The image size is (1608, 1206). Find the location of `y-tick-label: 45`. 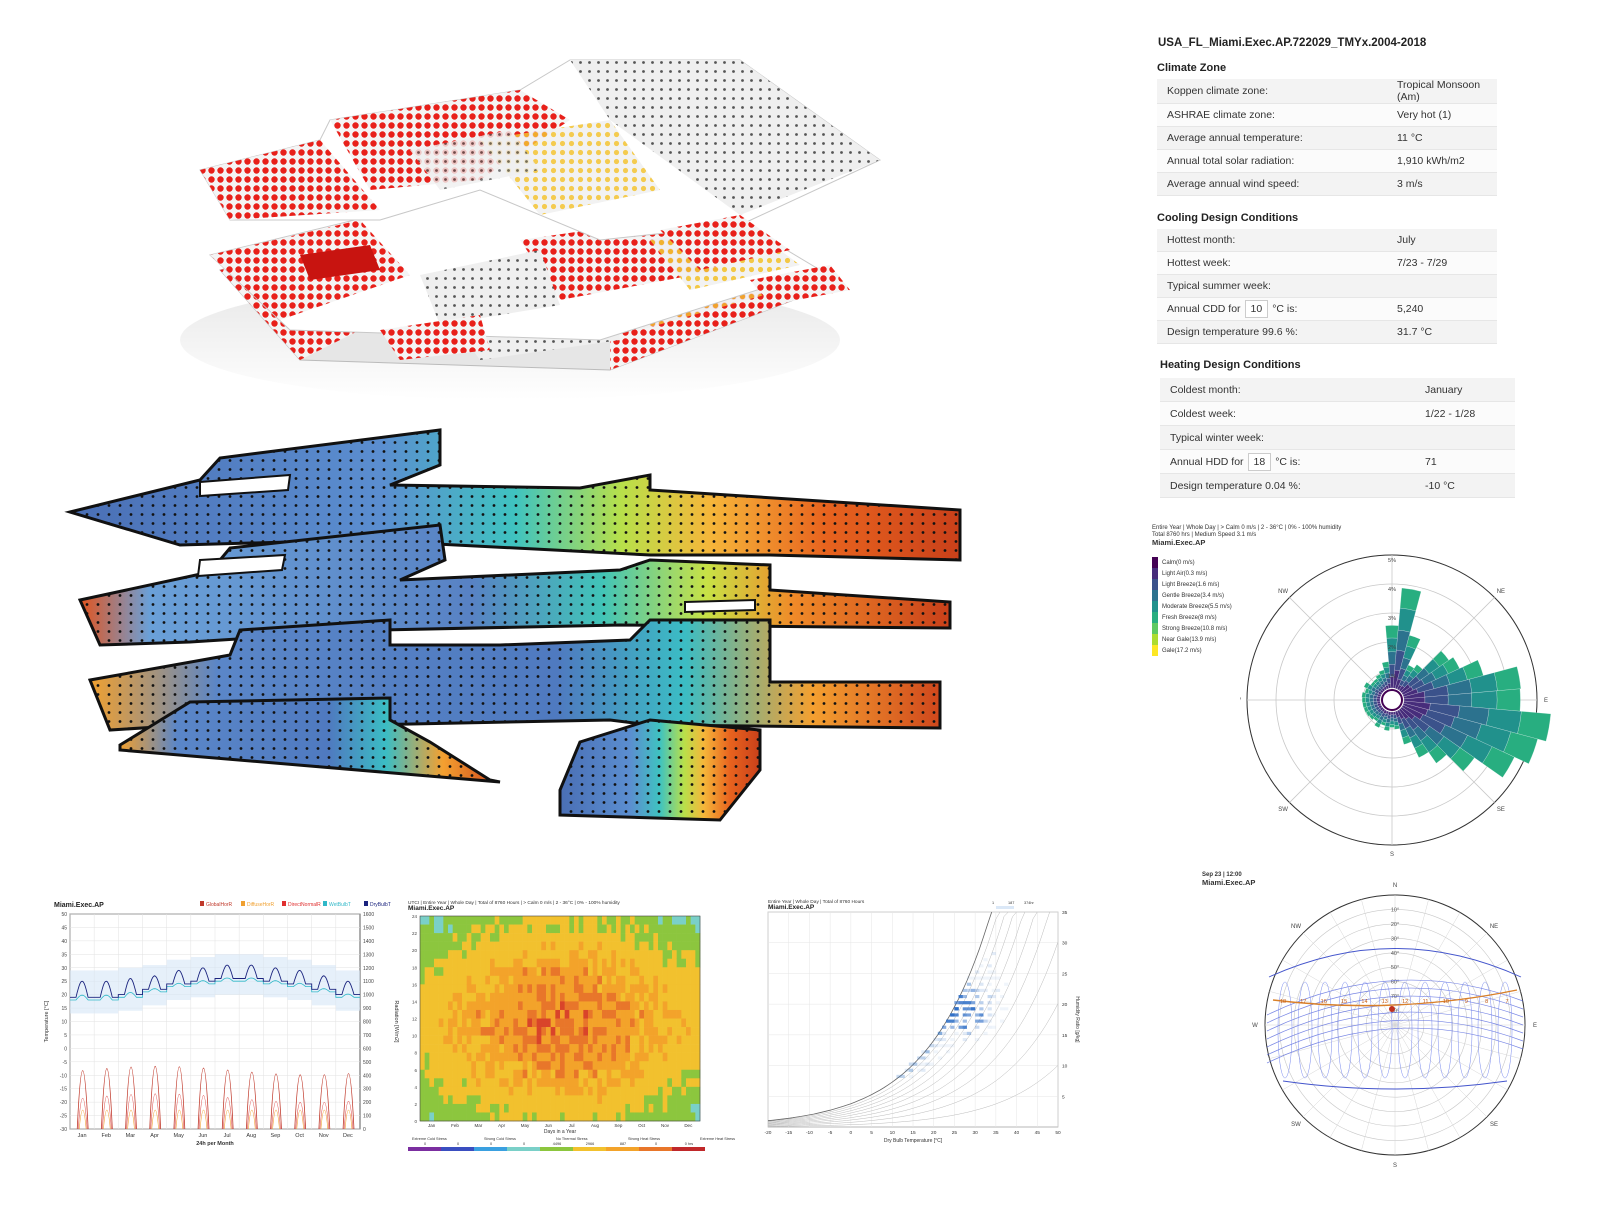

y-tick-label: 45 is located at coordinates (64, 928).